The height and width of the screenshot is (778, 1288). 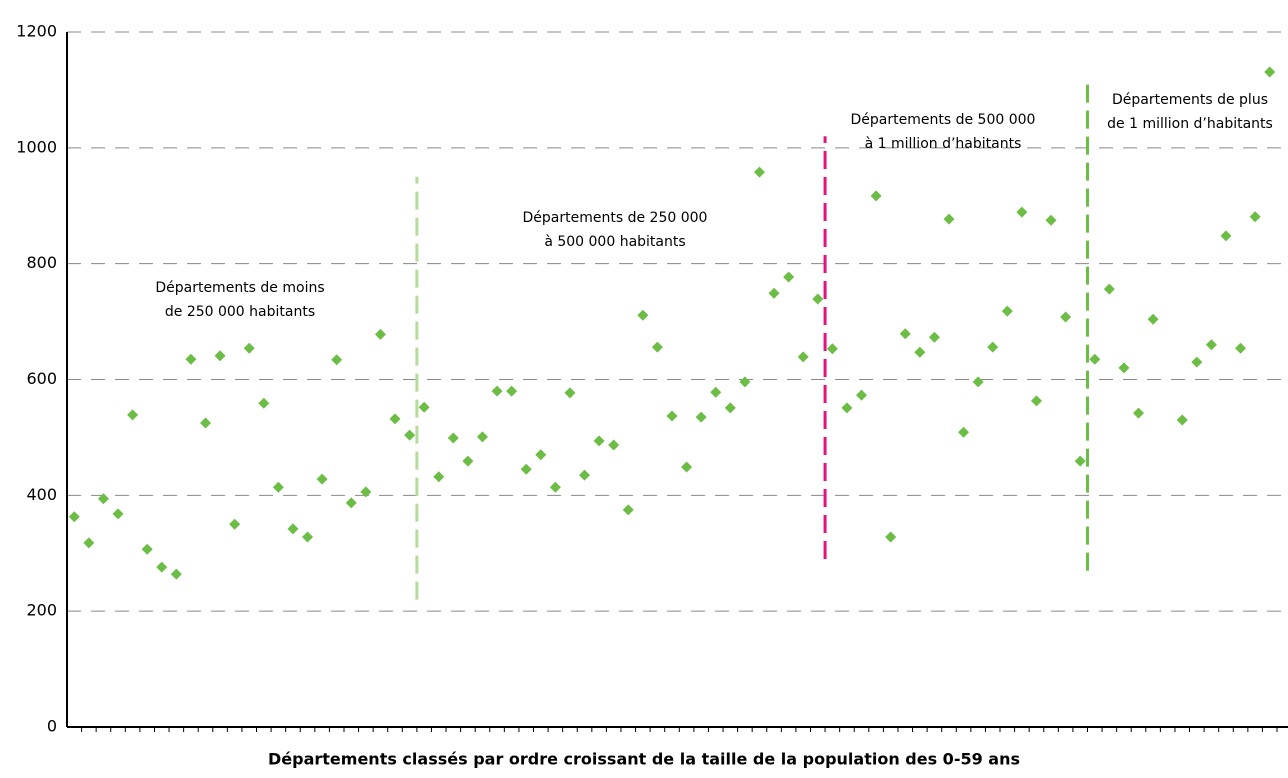 What do you see at coordinates (41, 262) in the screenshot?
I see `y-tick-label: 800` at bounding box center [41, 262].